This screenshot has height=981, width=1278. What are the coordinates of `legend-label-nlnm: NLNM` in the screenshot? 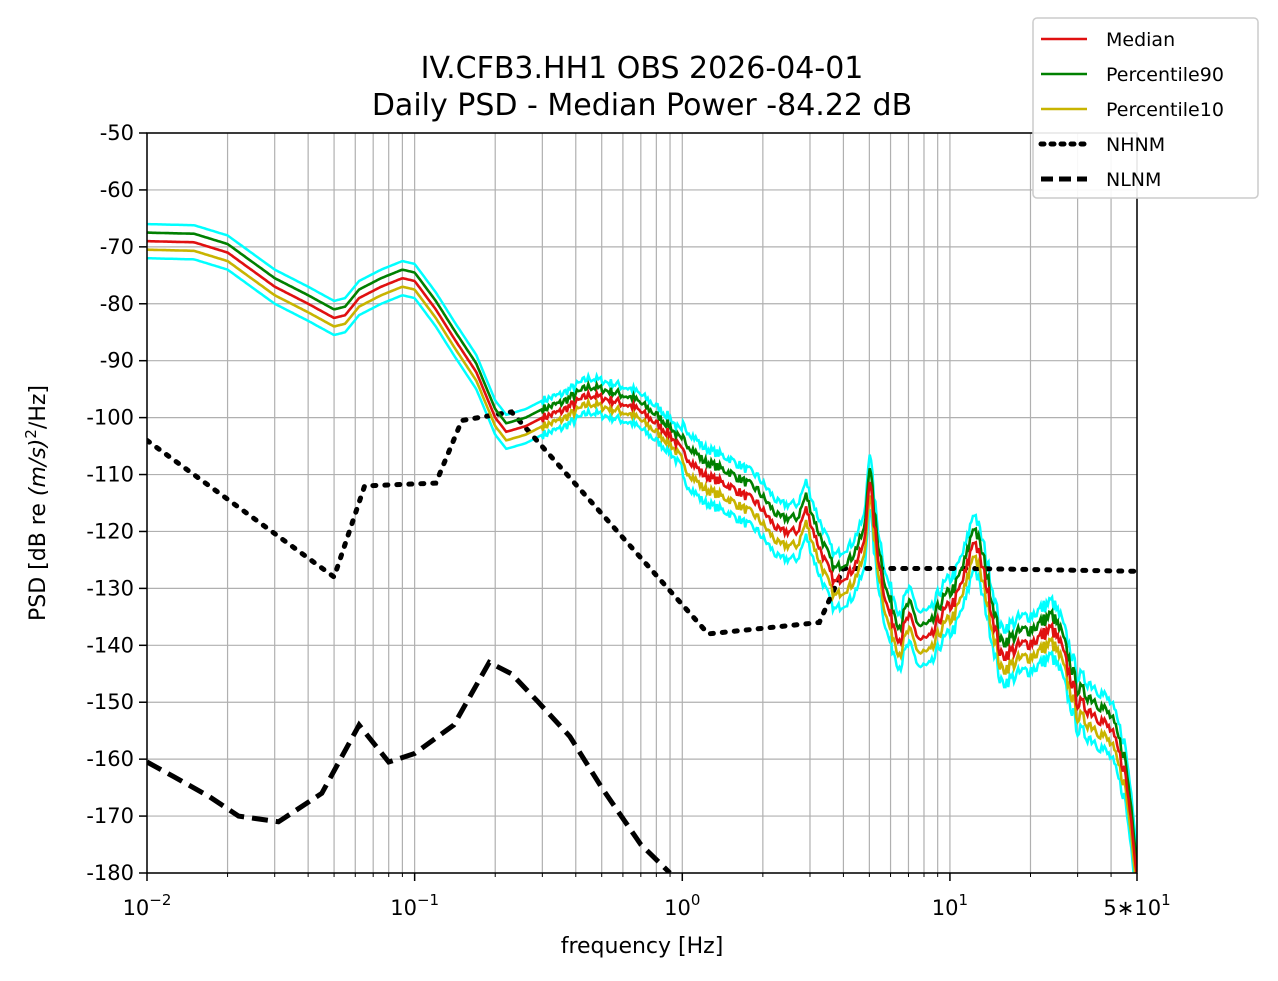 It's located at (1133, 180).